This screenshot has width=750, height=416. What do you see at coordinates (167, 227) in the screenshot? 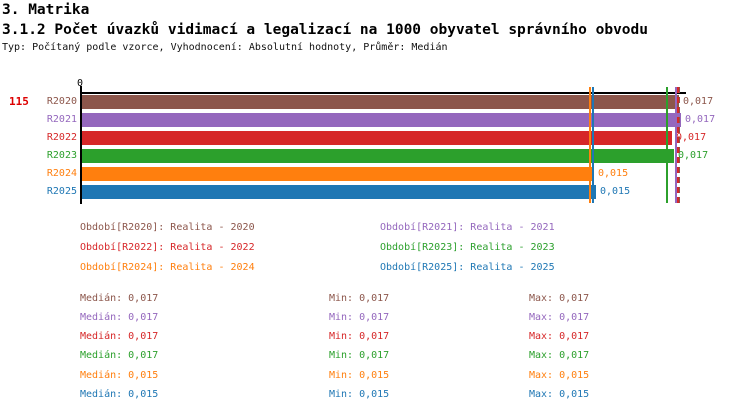
I see `legend-item: Období[R2020]: Realita - 2020` at bounding box center [167, 227].